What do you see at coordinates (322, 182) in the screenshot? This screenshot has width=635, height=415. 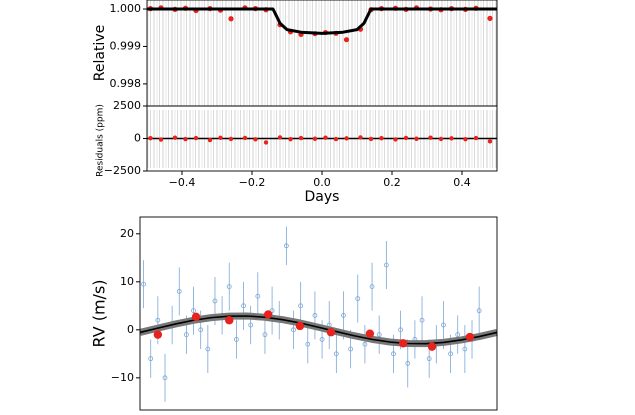 I see `x-tick-label: 0.0` at bounding box center [322, 182].